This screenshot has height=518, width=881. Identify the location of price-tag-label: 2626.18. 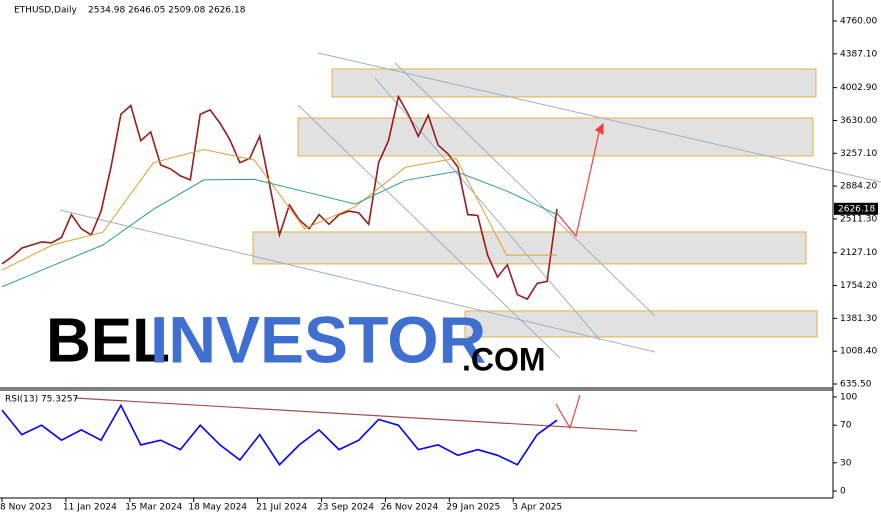
(856, 209).